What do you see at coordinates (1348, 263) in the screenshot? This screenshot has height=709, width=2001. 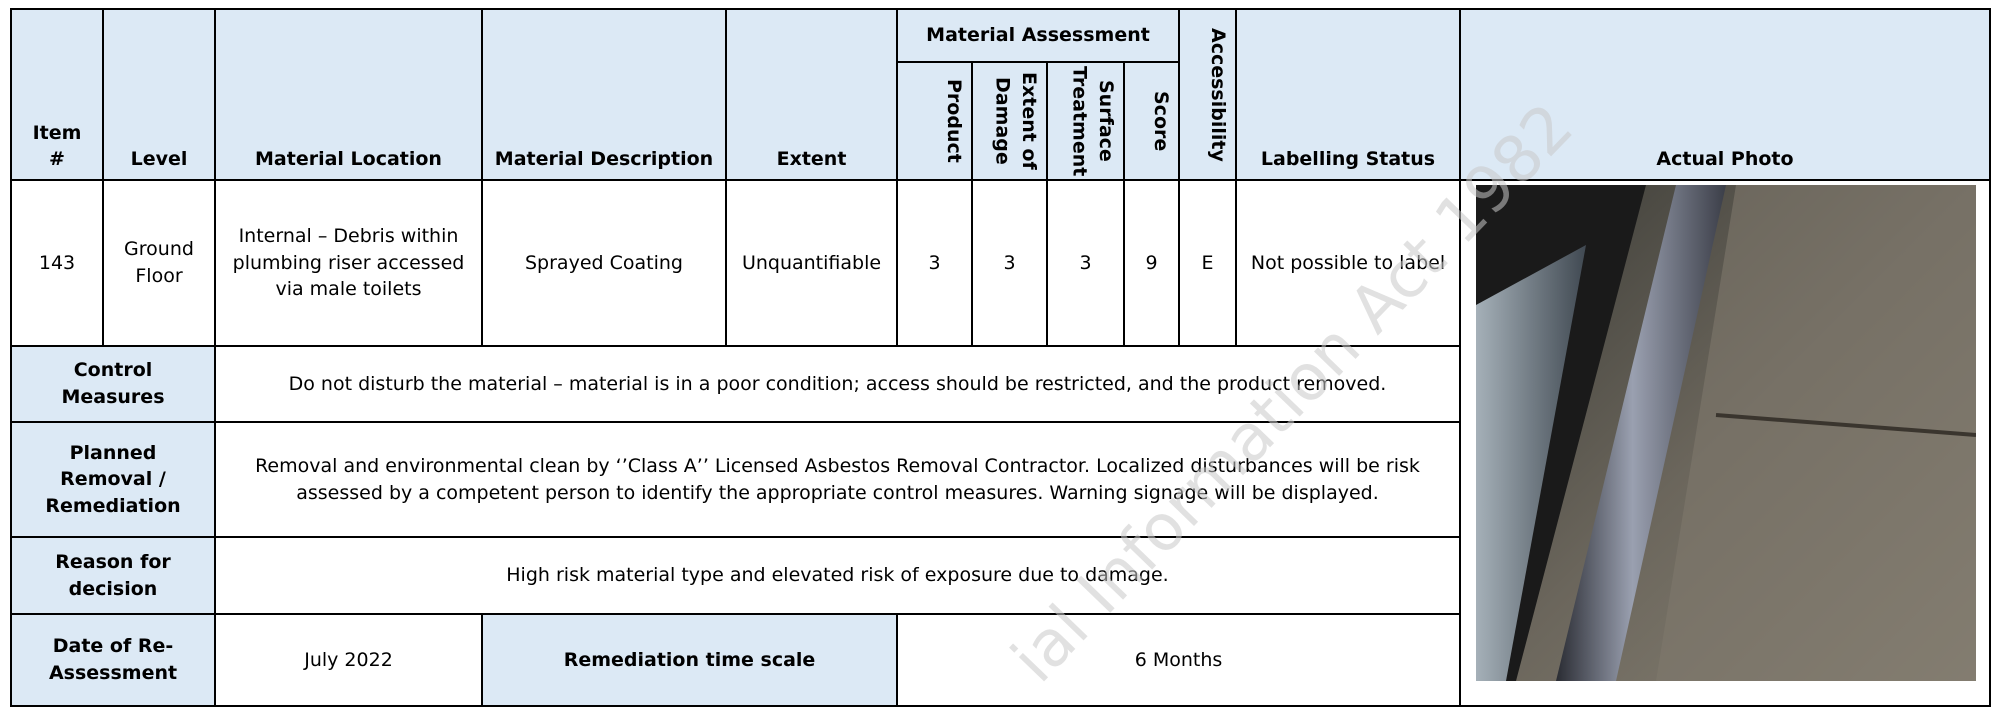 I see `cell: Not possible to label` at bounding box center [1348, 263].